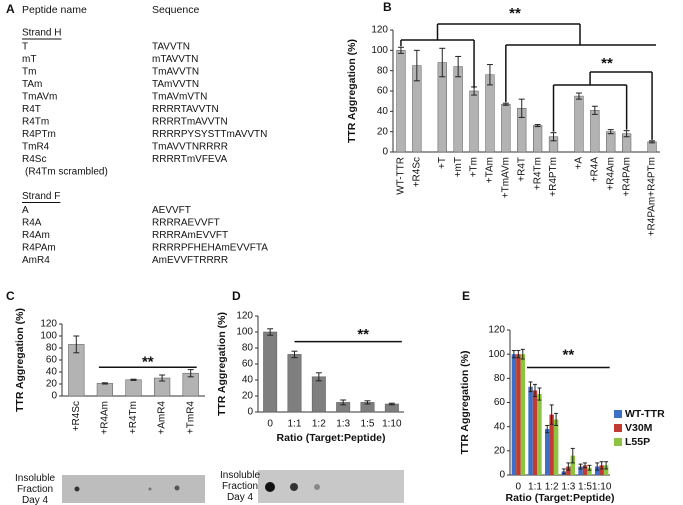  I want to click on peptide-name: AmR4, so click(36, 260).